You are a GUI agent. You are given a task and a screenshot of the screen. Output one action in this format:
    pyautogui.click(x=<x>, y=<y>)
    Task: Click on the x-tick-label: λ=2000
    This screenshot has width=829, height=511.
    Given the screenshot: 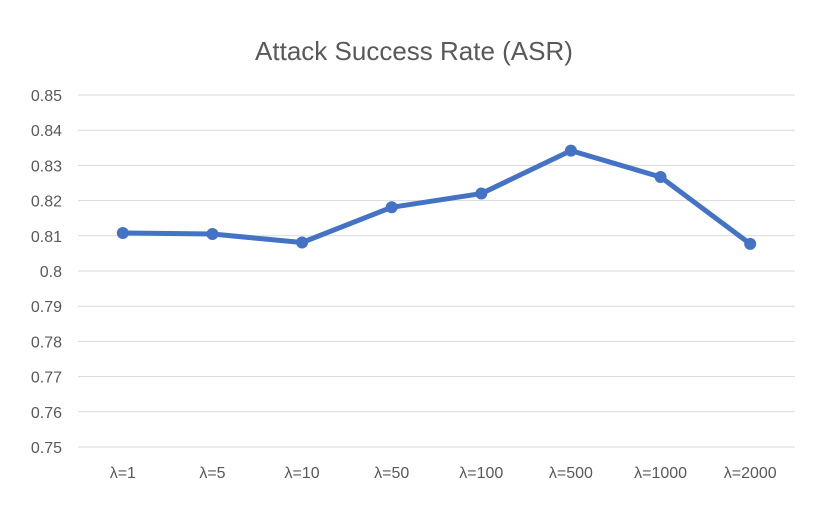 What is the action you would take?
    pyautogui.click(x=750, y=473)
    